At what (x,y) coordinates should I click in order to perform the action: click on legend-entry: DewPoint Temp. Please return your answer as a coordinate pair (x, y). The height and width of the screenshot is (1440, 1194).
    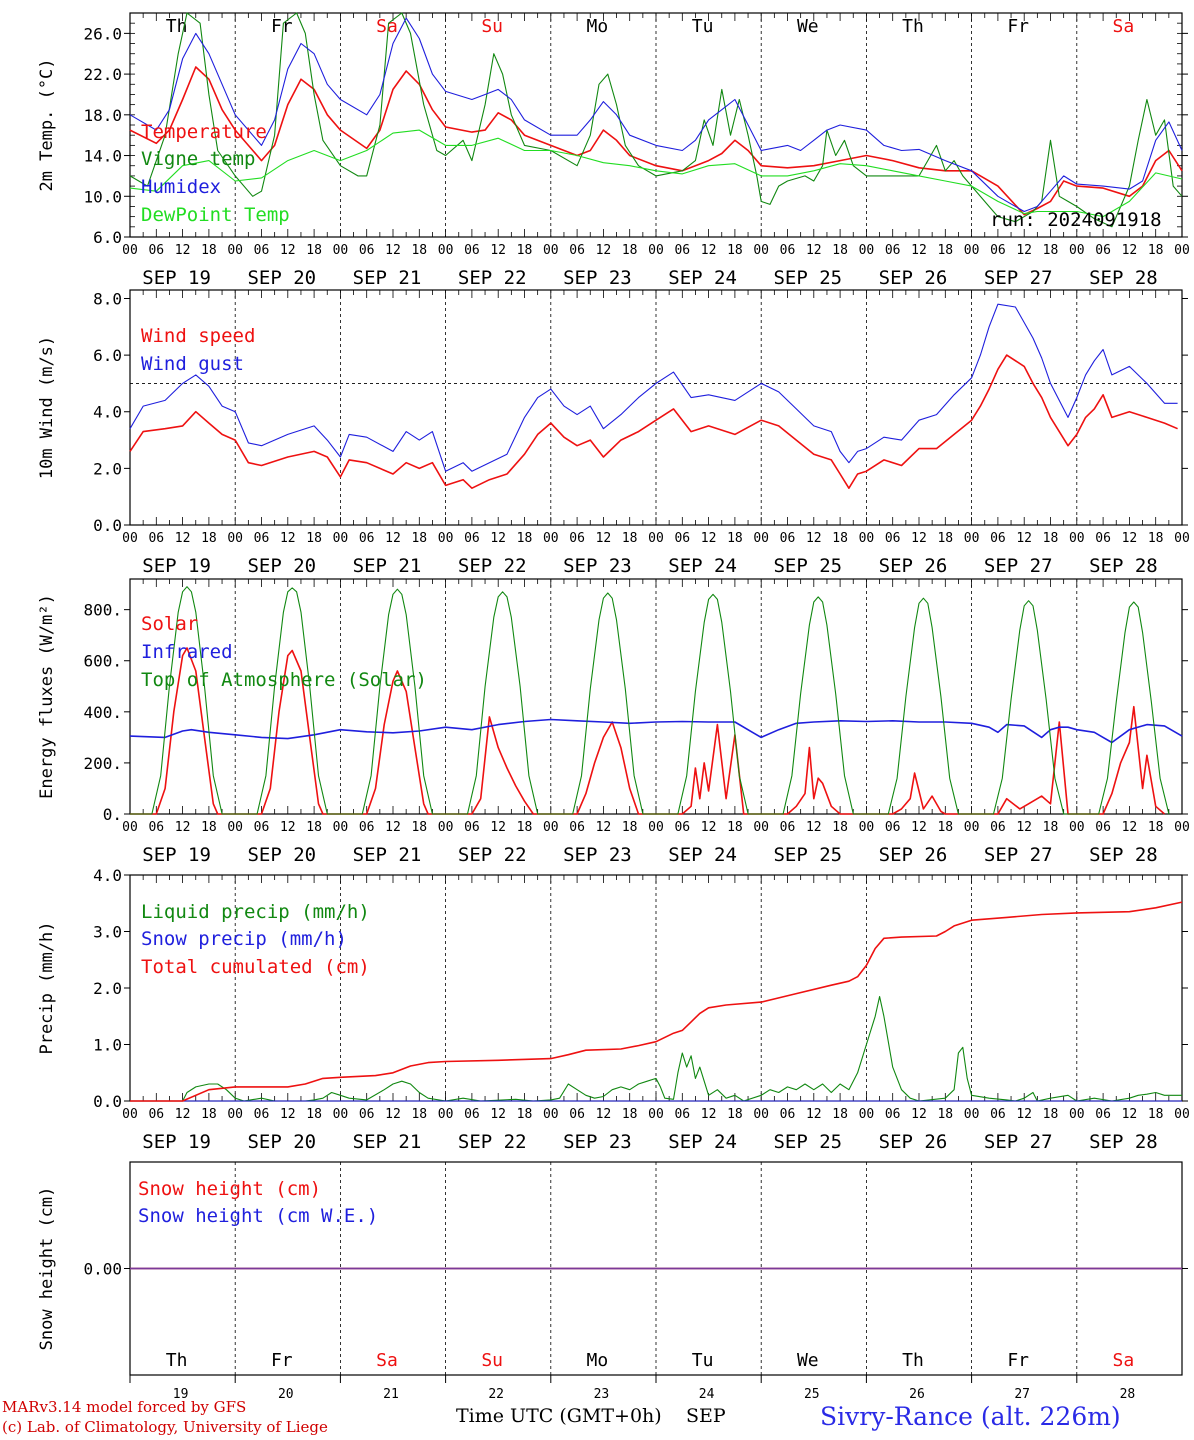
    Looking at the image, I should click on (215, 215).